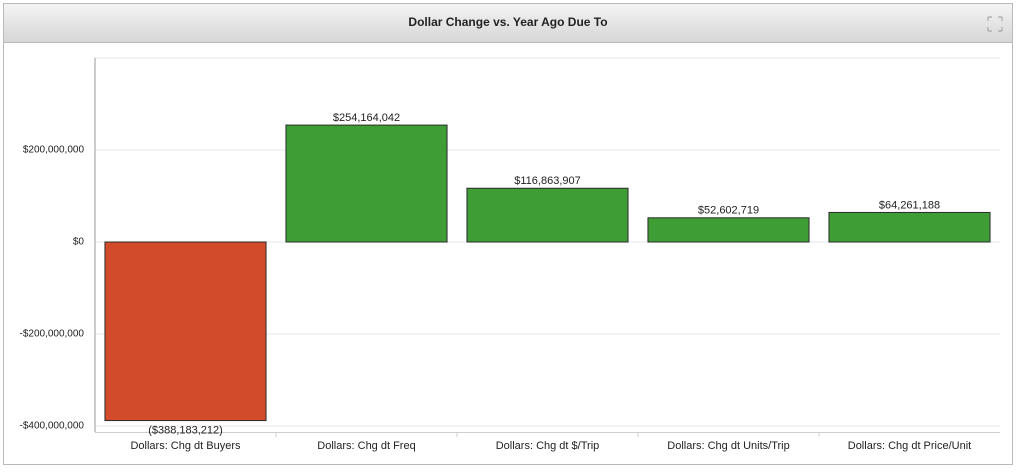 Image resolution: width=1016 pixels, height=473 pixels. I want to click on chart-title: Dollar Change vs. Year Ago Due To, so click(507, 22).